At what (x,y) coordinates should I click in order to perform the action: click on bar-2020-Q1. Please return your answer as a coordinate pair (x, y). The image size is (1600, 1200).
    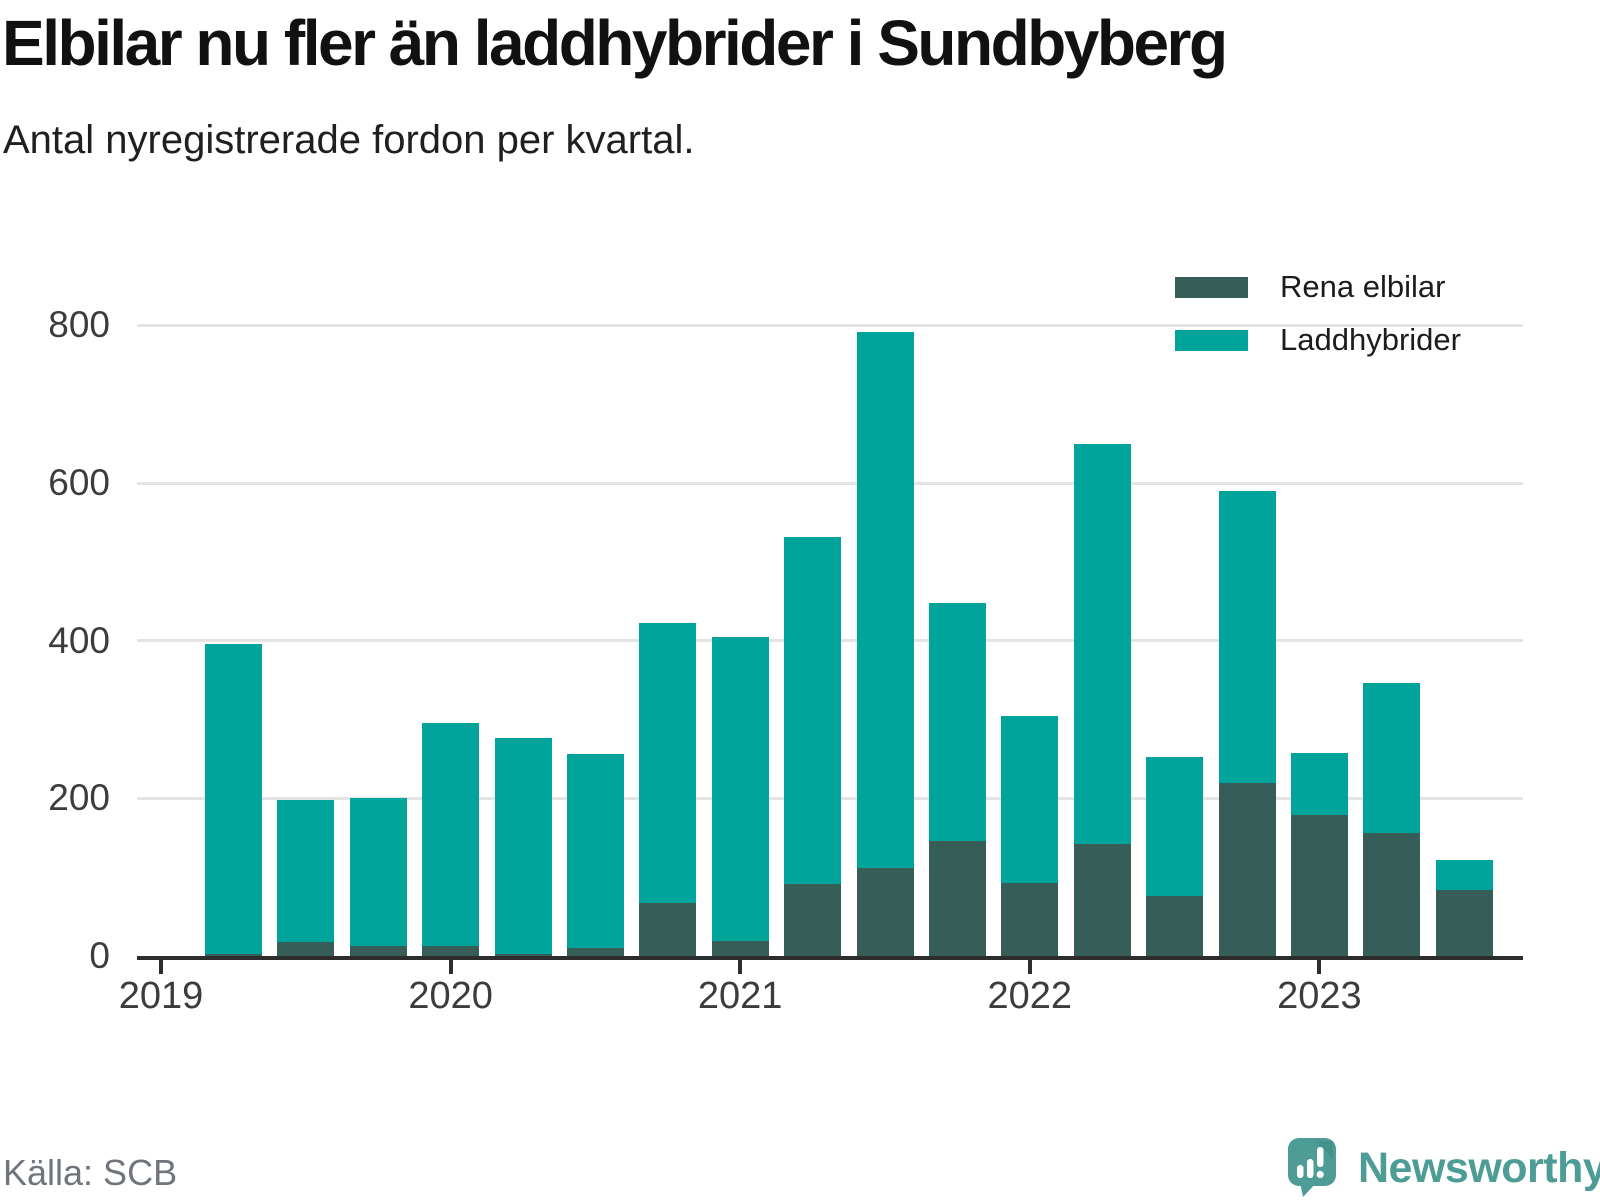
    Looking at the image, I should click on (451, 607).